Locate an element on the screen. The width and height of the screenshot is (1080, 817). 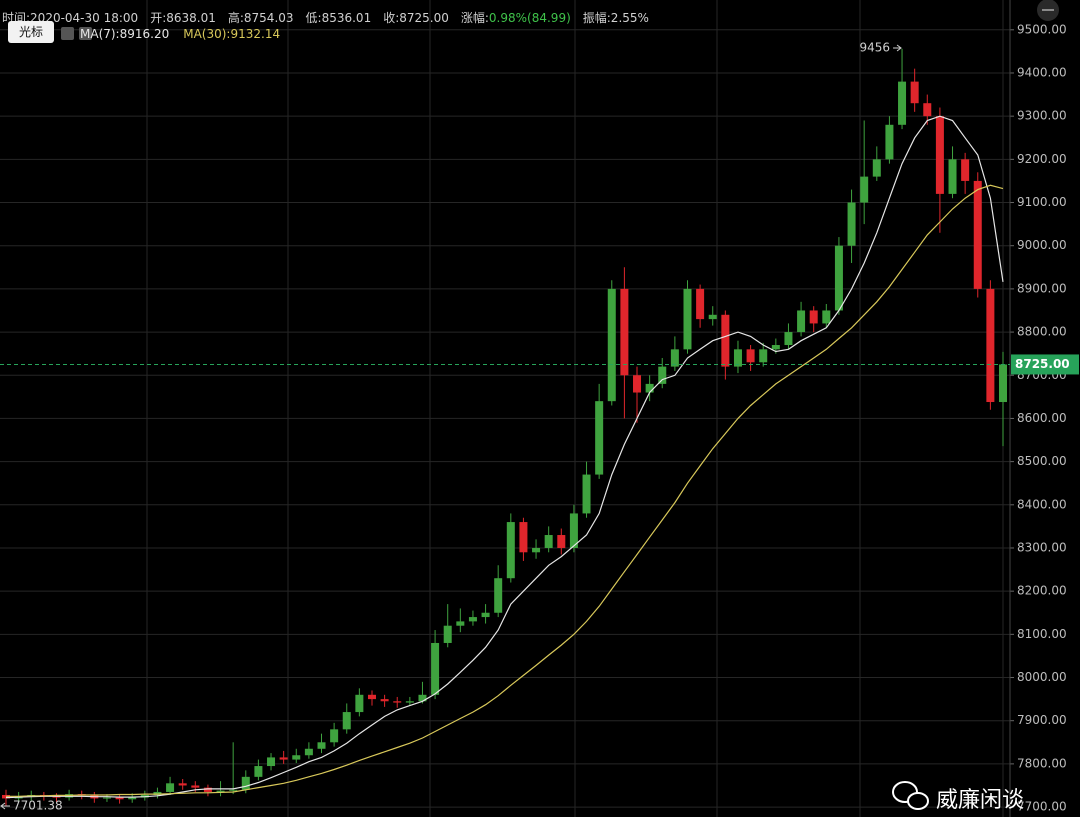
y-tick-label: 7700.00 is located at coordinates (1042, 807).